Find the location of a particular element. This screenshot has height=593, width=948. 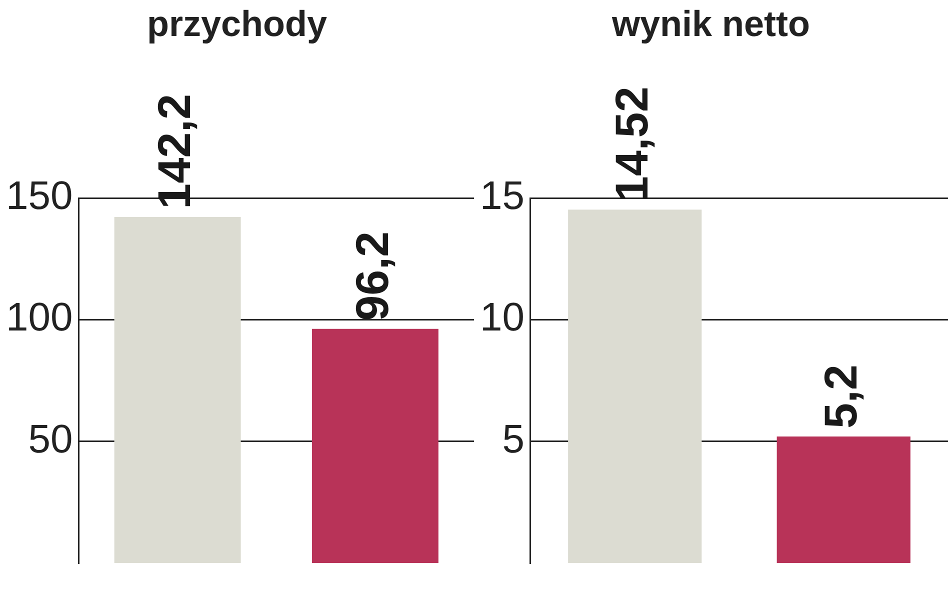

y-tick-label: 100 is located at coordinates (39, 318).